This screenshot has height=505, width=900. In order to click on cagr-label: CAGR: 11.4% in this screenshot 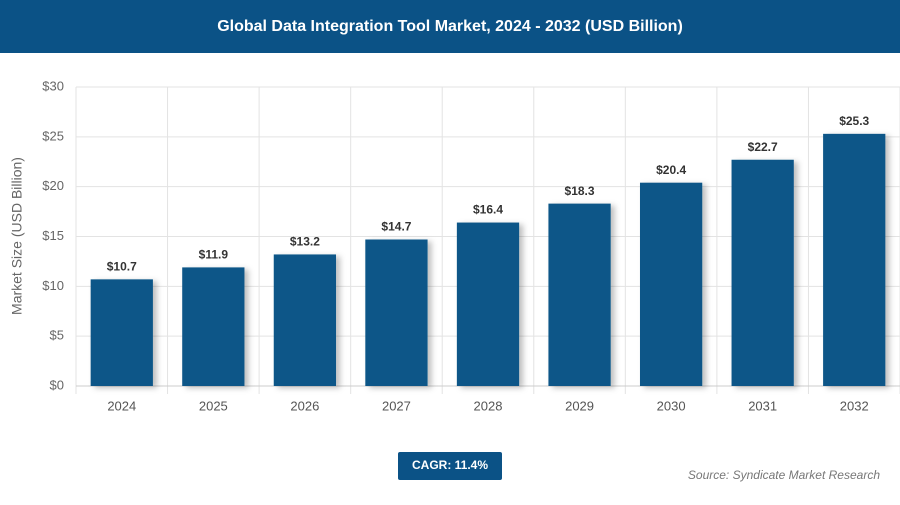, I will do `click(450, 465)`.